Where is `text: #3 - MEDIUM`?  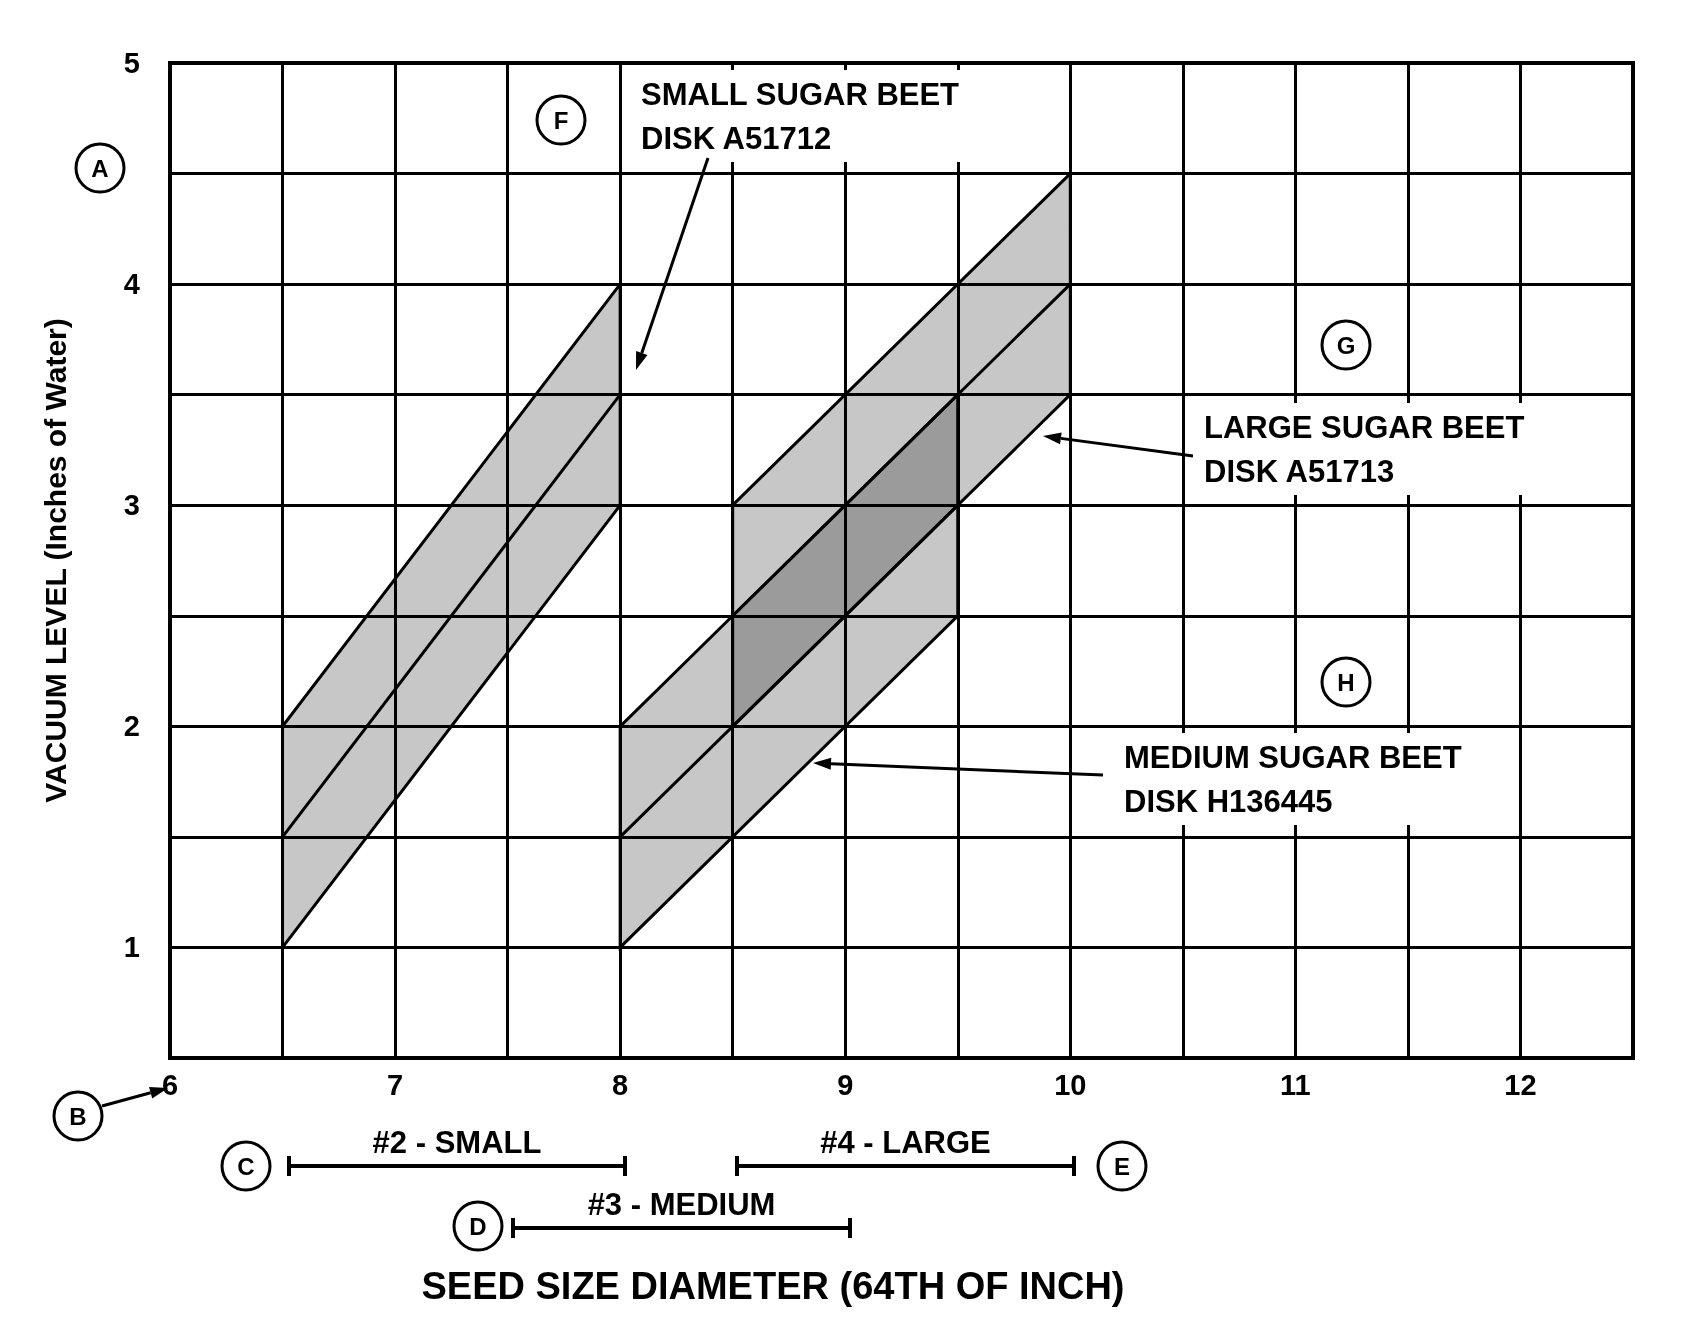 text: #3 - MEDIUM is located at coordinates (681, 1204).